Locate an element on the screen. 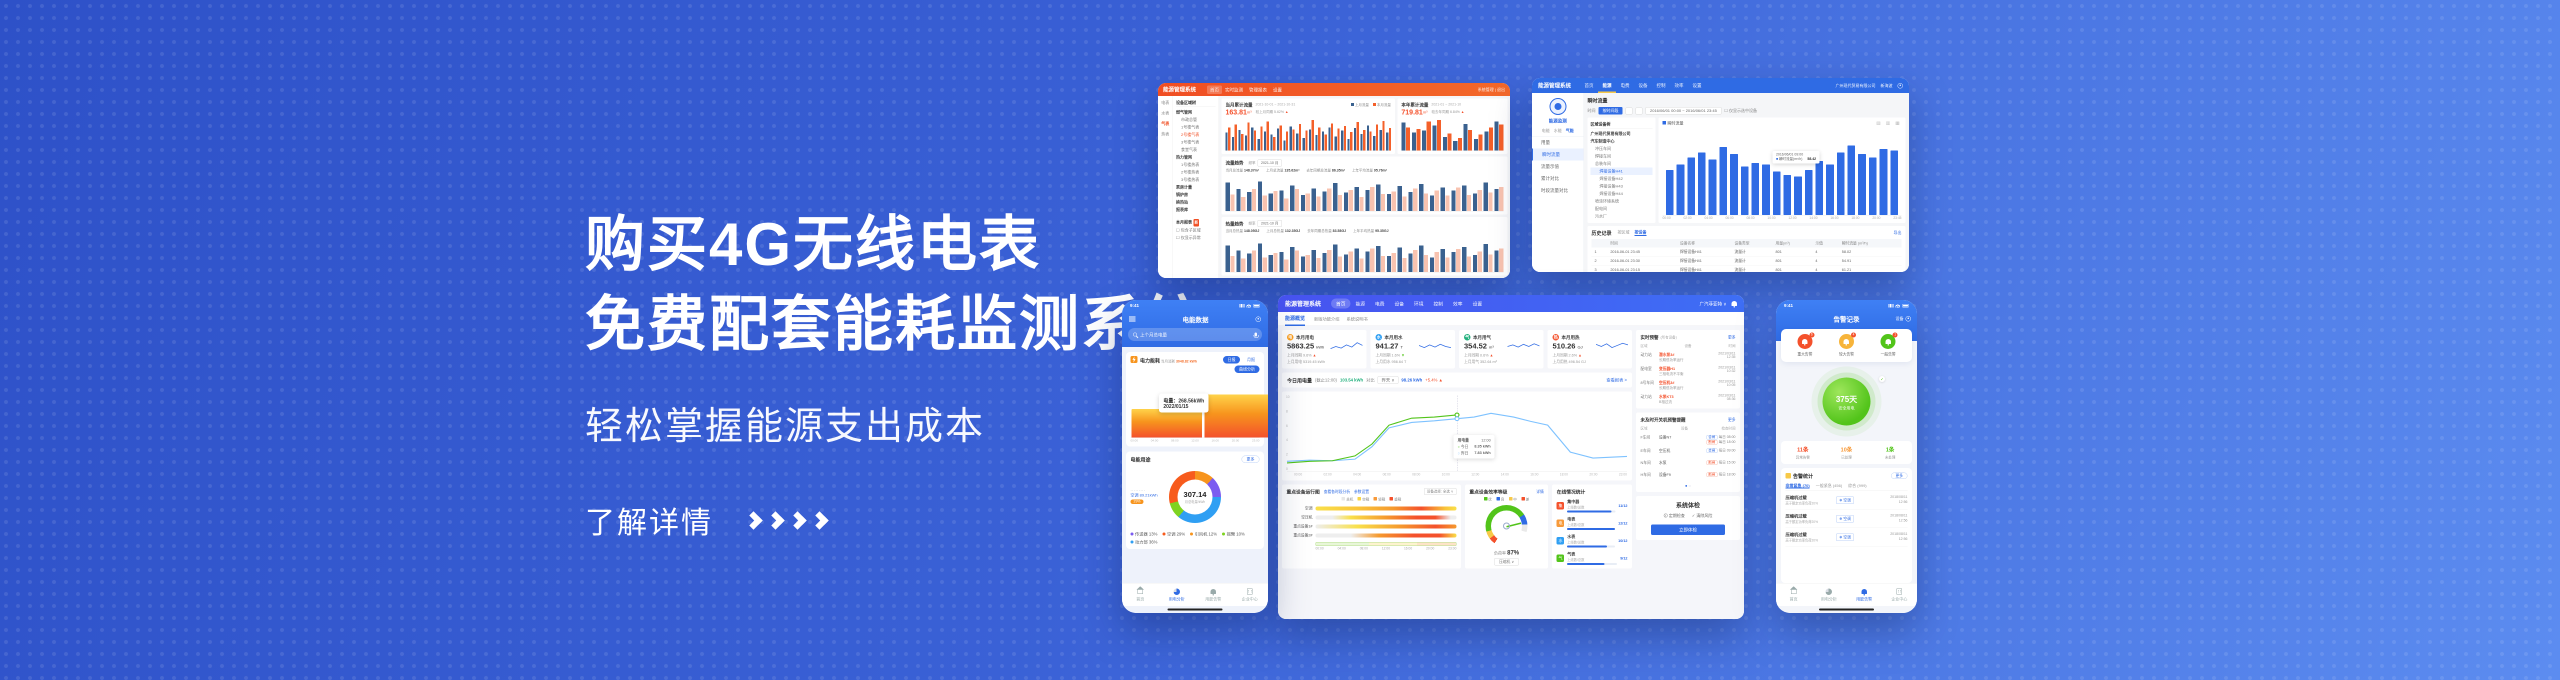  runmap-zoom-strip is located at coordinates (1386, 544).